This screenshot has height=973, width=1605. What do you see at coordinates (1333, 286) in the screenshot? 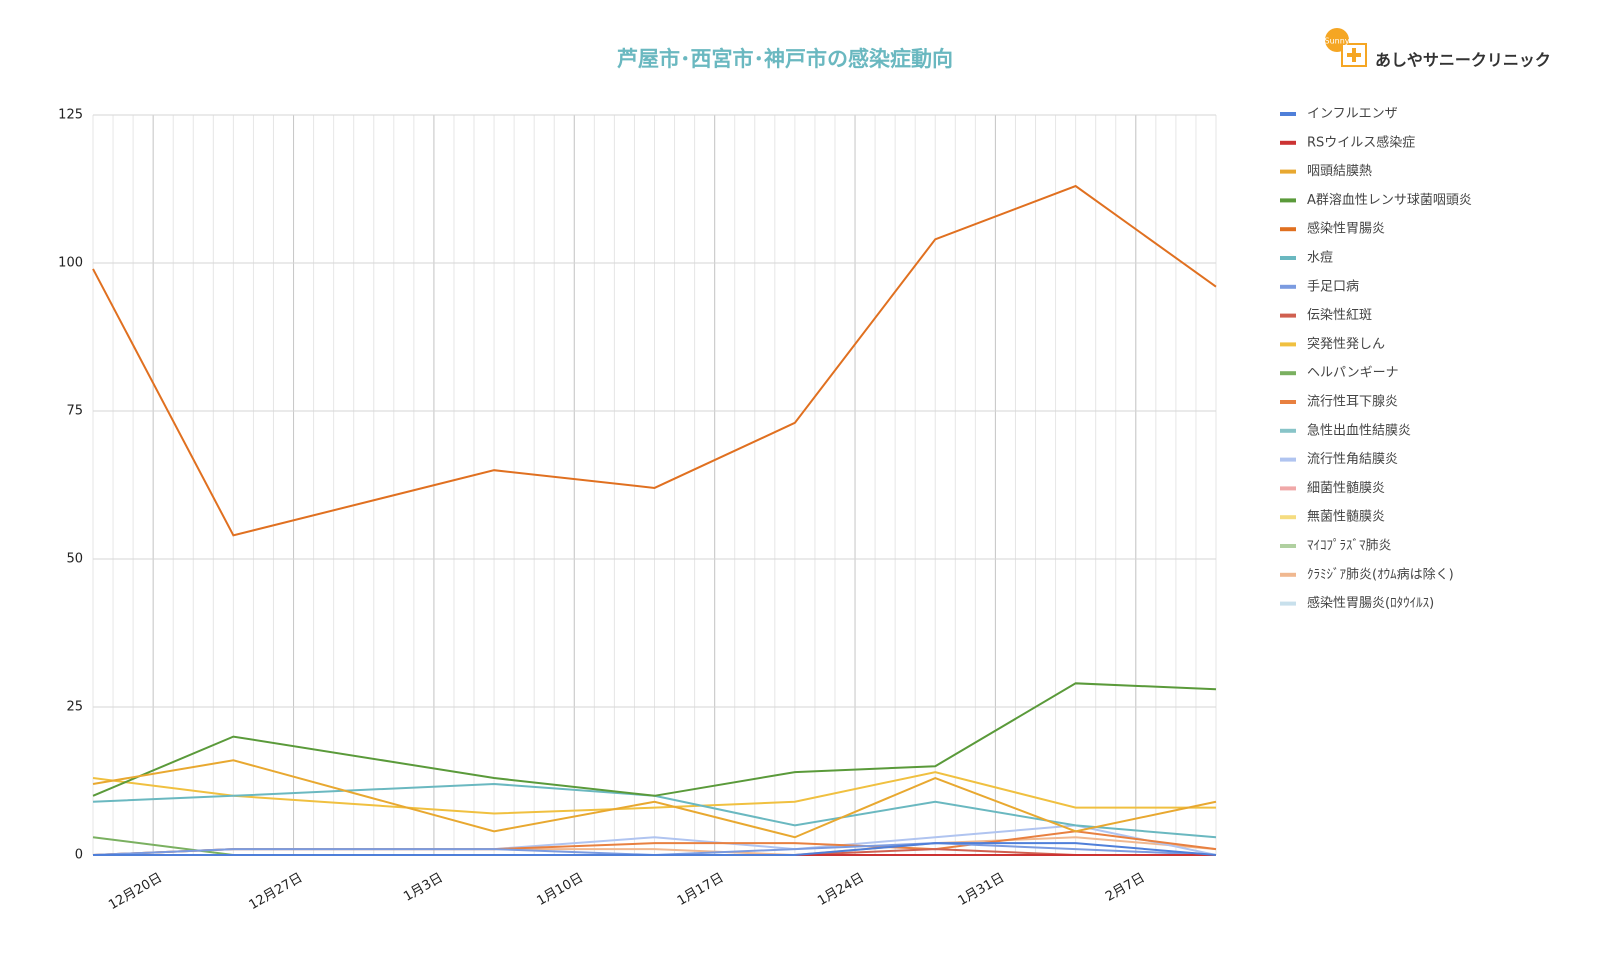
I see `legend-label: 手足口病` at bounding box center [1333, 286].